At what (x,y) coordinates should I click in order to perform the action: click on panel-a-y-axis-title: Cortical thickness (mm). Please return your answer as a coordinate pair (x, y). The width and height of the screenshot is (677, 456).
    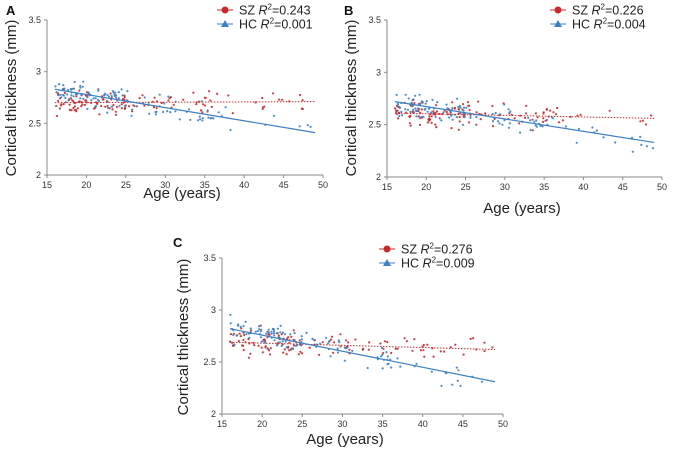
    Looking at the image, I should click on (11, 98).